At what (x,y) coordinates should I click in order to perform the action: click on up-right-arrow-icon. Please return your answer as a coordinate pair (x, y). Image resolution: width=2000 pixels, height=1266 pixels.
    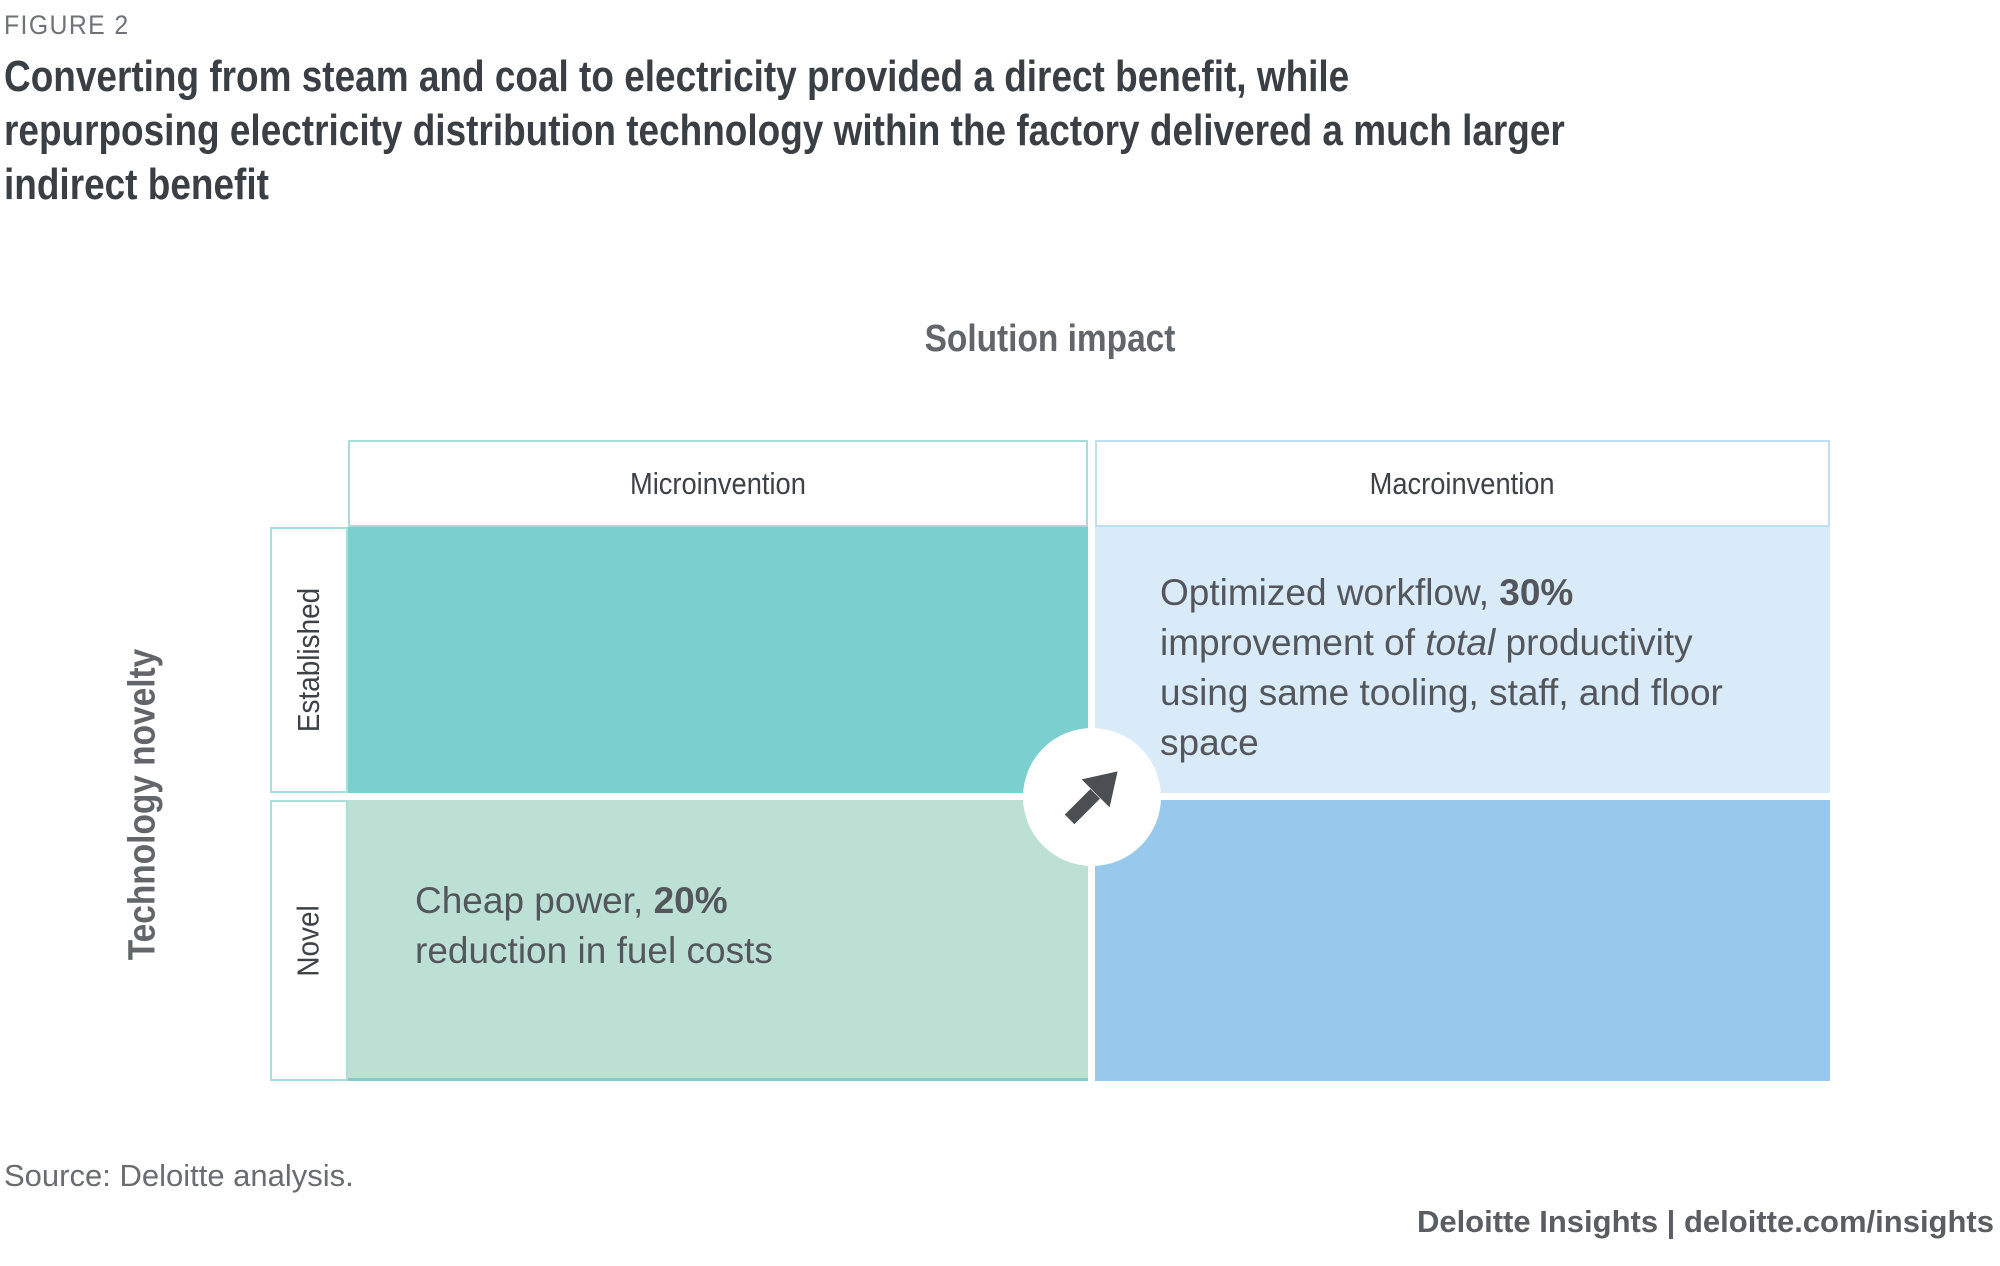
    Looking at the image, I should click on (1091, 798).